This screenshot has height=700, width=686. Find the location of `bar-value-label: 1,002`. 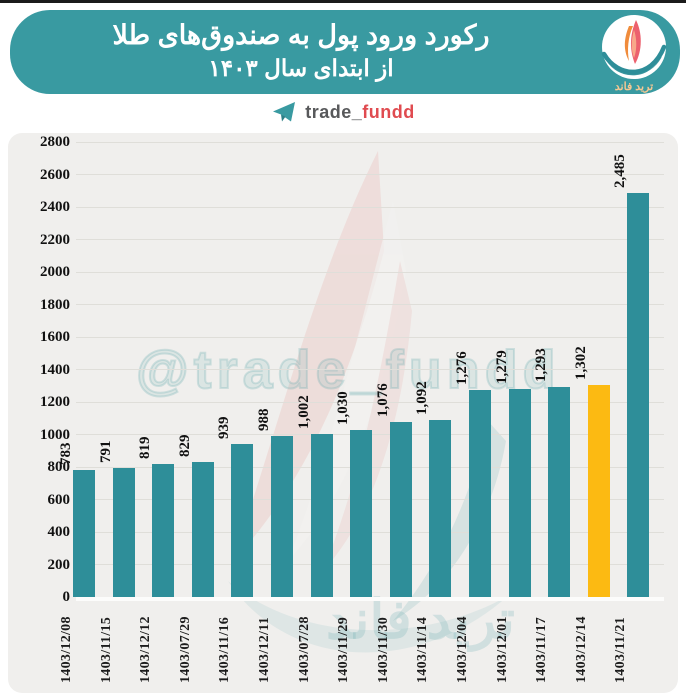

bar-value-label: 1,002 is located at coordinates (303, 412).